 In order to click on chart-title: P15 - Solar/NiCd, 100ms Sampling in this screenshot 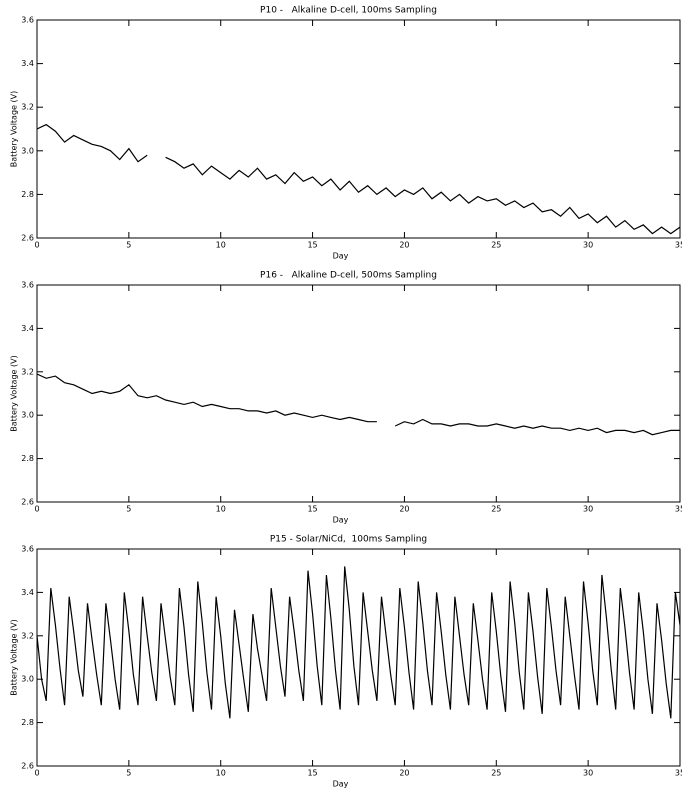, I will do `click(348, 540)`.